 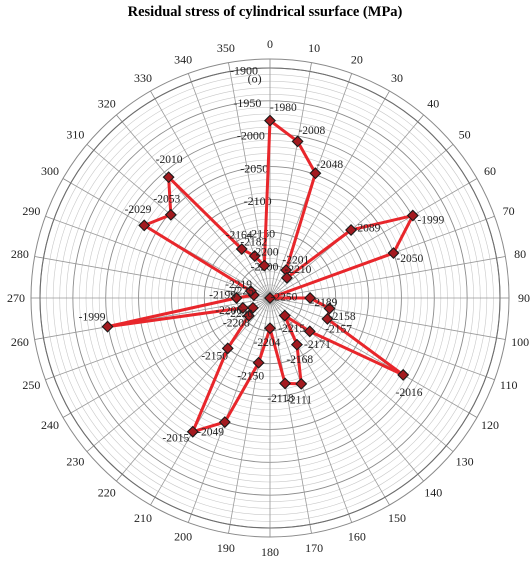 What do you see at coordinates (75, 461) in the screenshot?
I see `angle-tick-label: 230` at bounding box center [75, 461].